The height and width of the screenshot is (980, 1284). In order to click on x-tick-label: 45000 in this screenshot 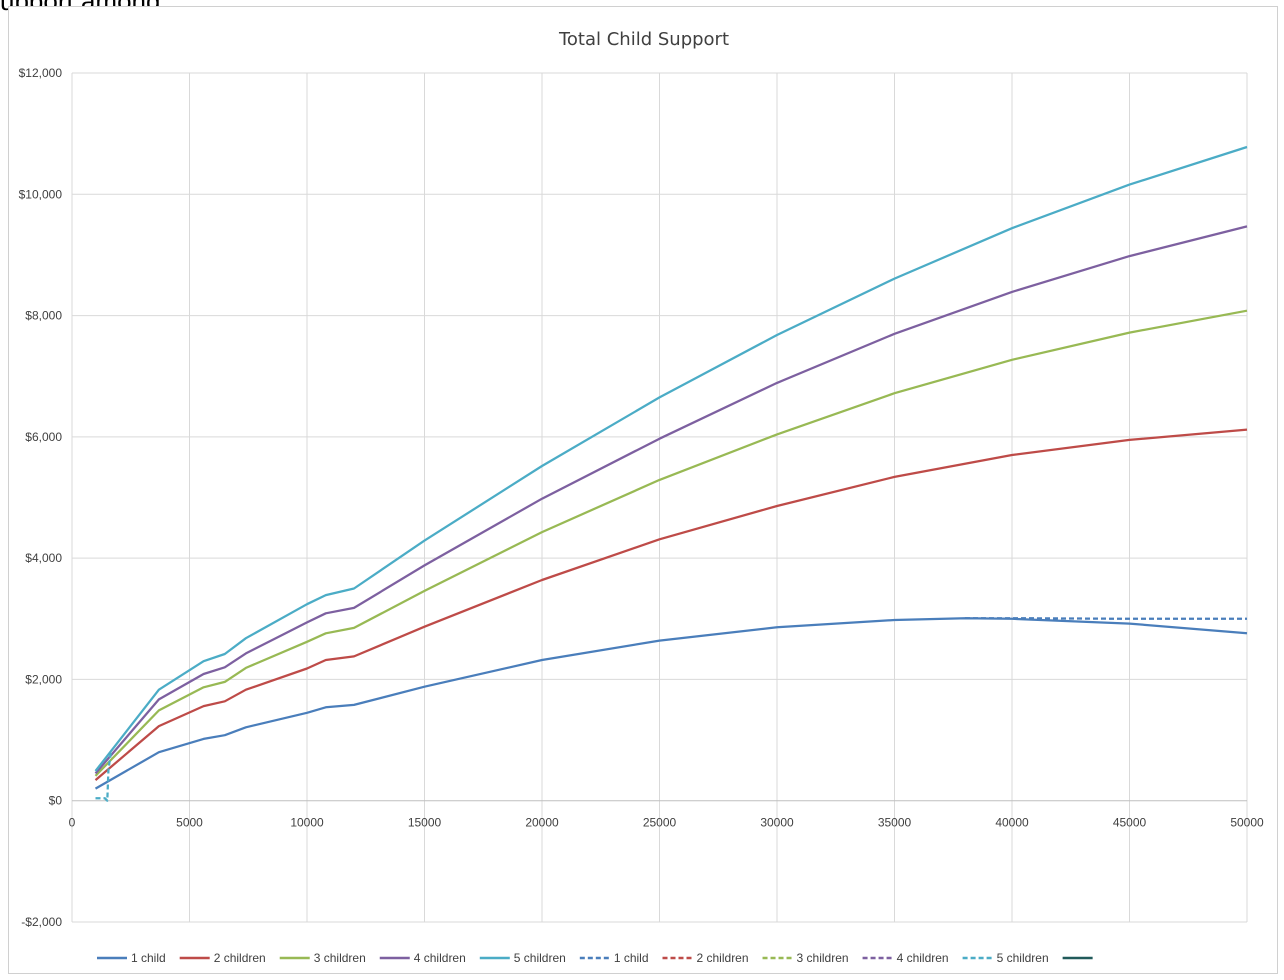, I will do `click(1130, 823)`.